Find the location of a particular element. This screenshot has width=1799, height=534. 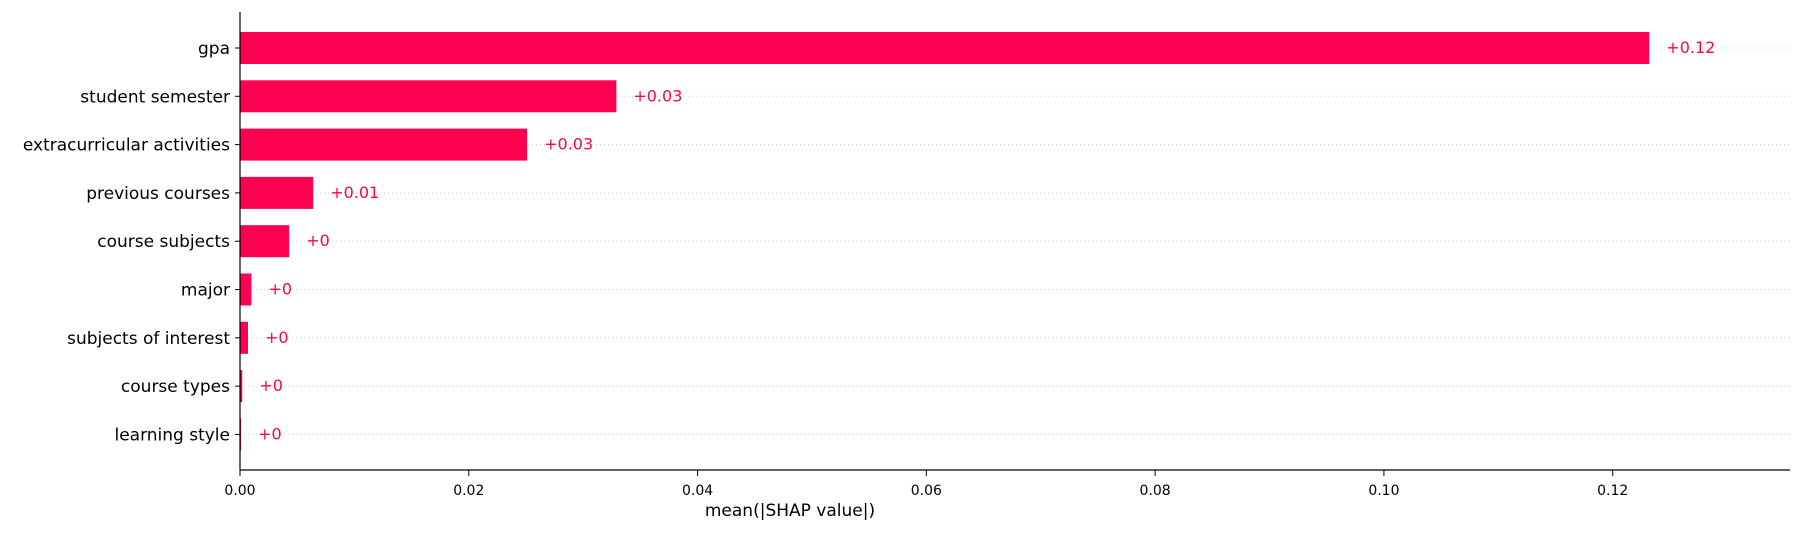

feature-label: extracurricular activities is located at coordinates (126, 146).